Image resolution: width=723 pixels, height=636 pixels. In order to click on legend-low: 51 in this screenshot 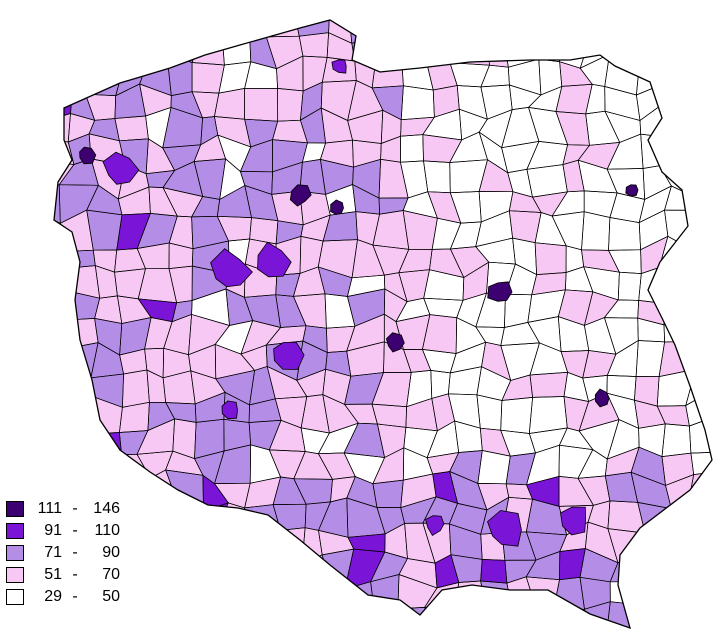, I will do `click(53, 574)`.